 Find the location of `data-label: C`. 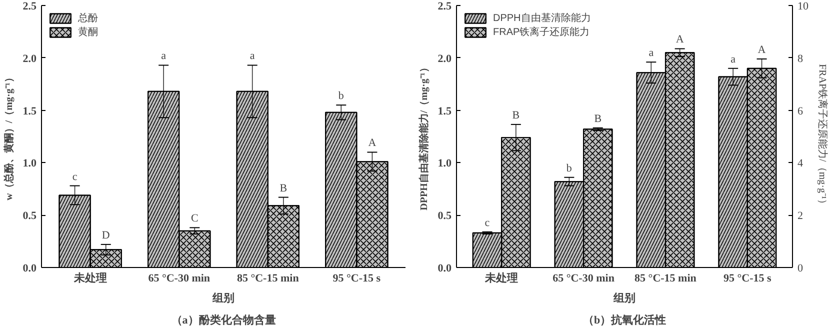

data-label: C is located at coordinates (194, 218).